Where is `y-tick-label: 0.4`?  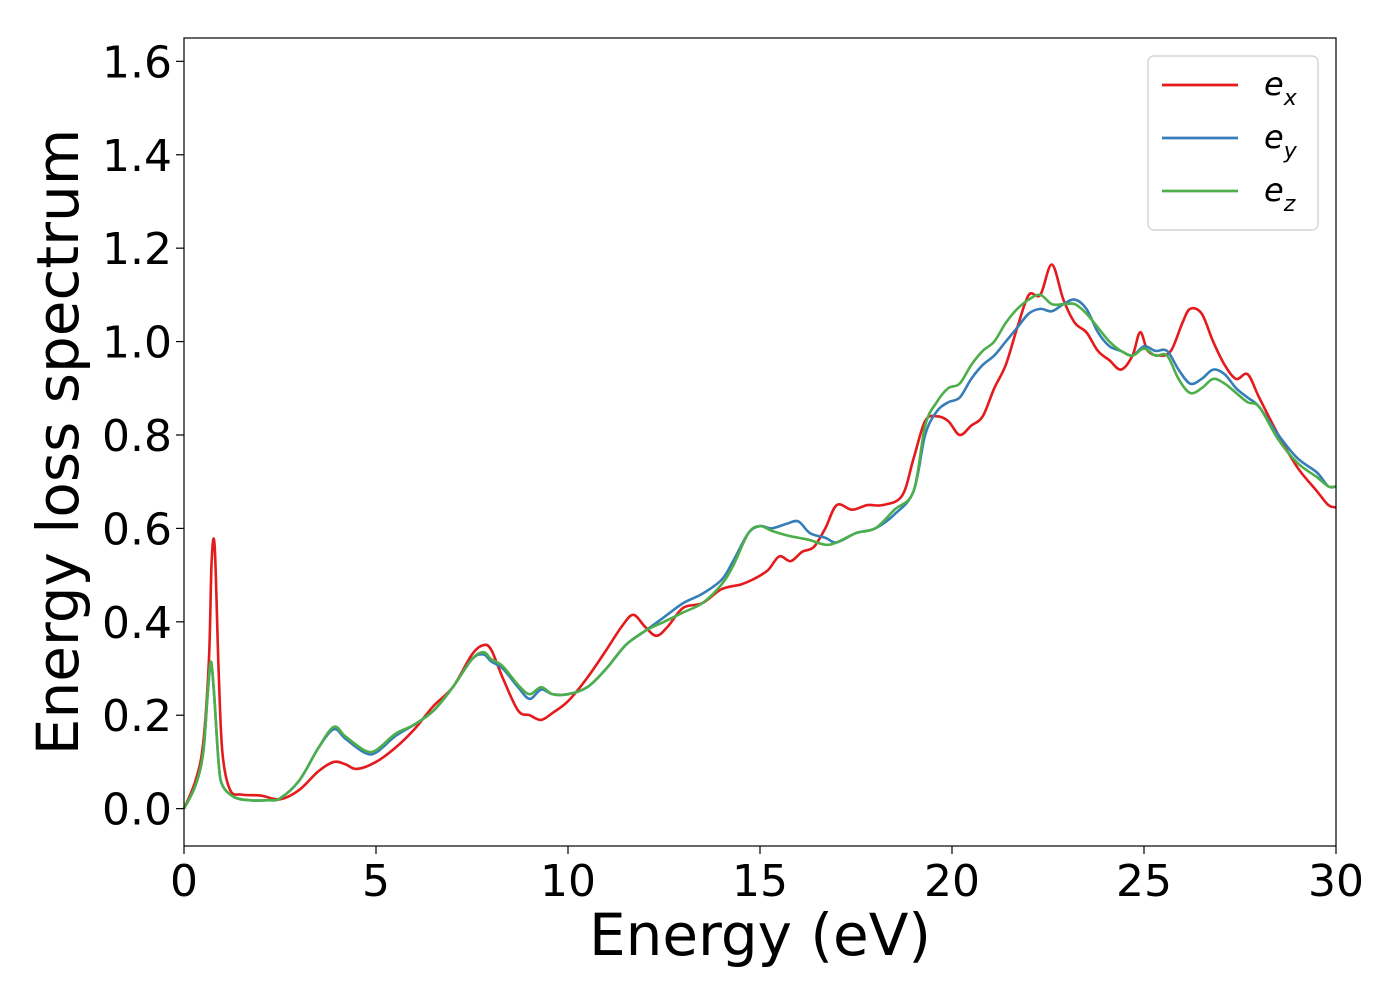 y-tick-label: 0.4 is located at coordinates (137, 623).